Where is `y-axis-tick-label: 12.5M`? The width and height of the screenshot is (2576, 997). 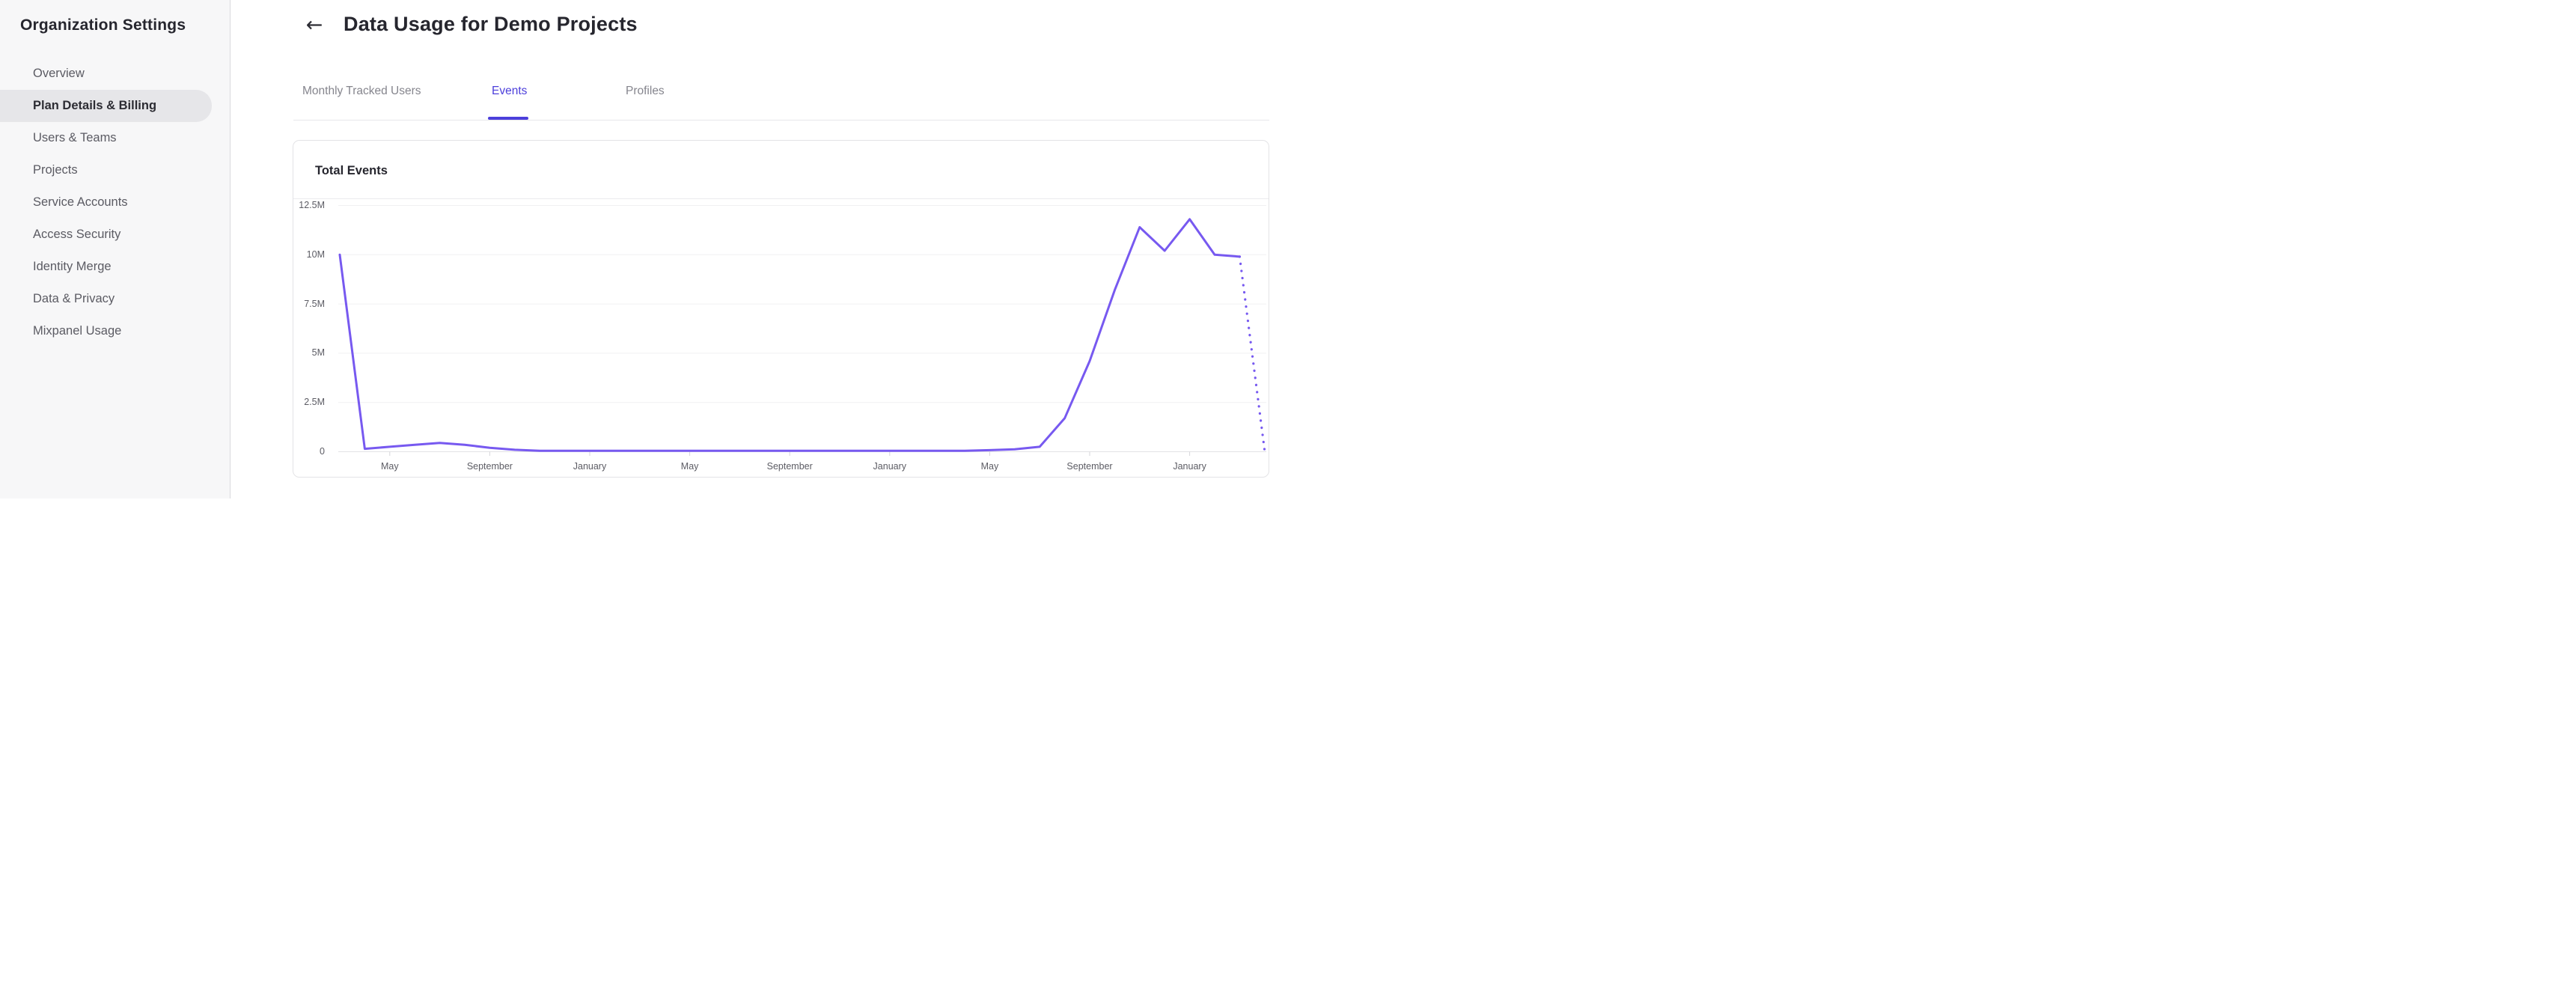
y-axis-tick-label: 12.5M is located at coordinates (312, 205).